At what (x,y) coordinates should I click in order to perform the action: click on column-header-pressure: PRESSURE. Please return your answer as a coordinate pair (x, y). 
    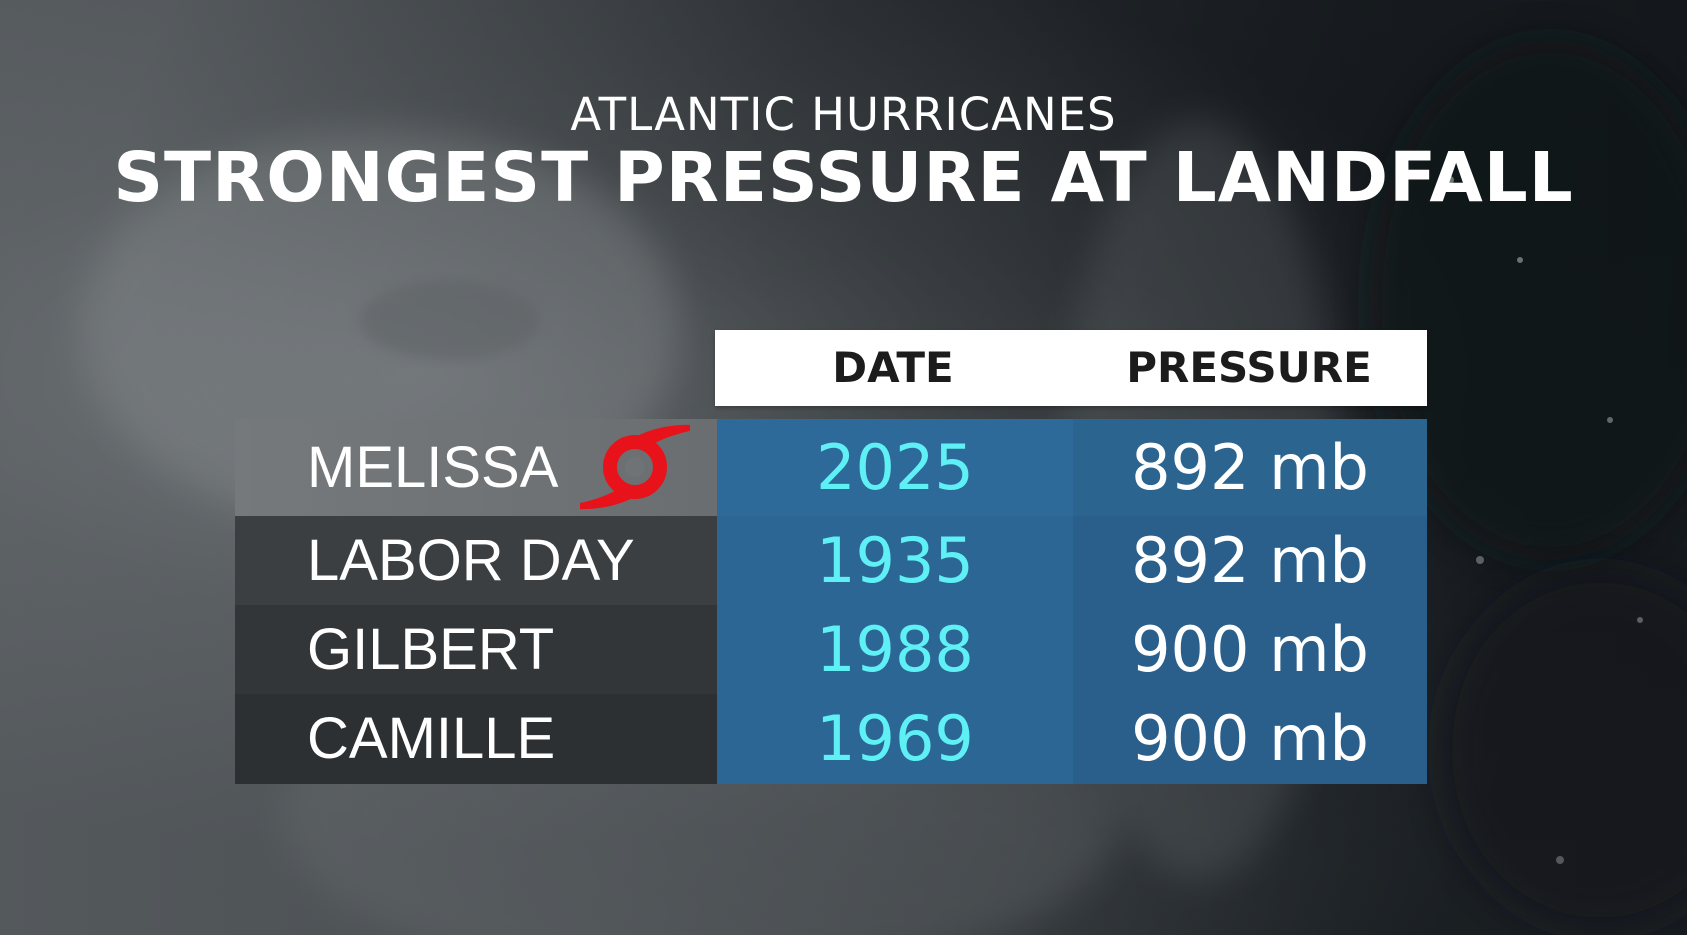
    Looking at the image, I should click on (1249, 367).